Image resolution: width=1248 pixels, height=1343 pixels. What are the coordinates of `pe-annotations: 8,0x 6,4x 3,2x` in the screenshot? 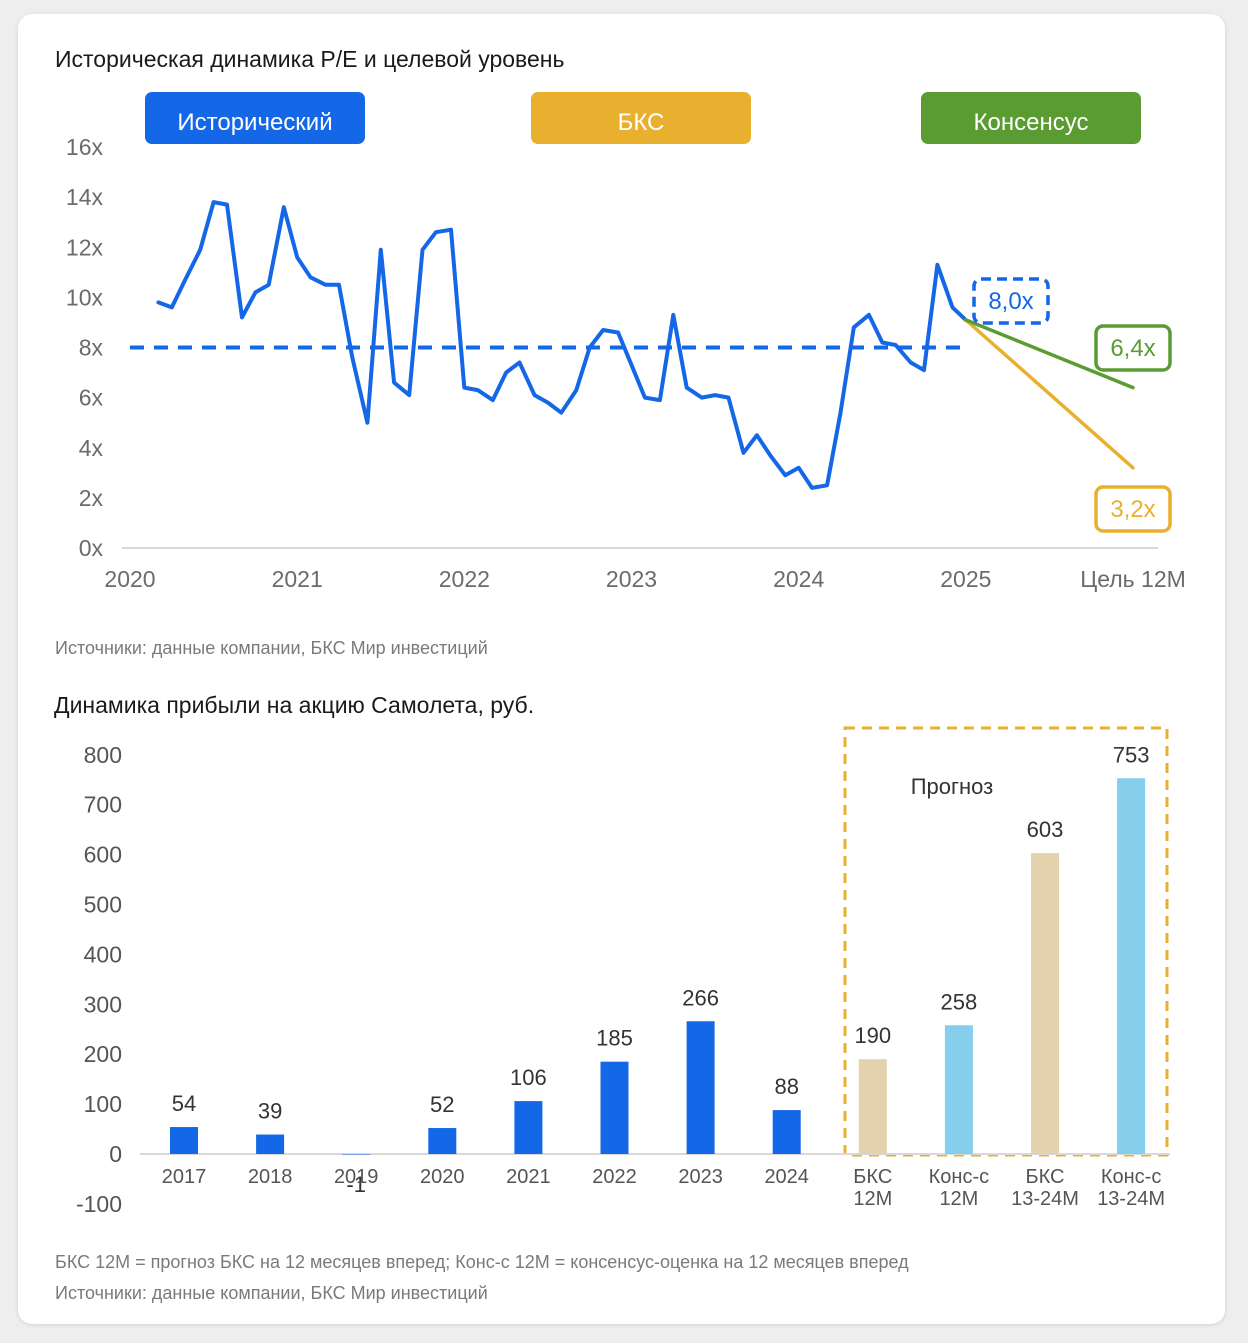 It's located at (1072, 405).